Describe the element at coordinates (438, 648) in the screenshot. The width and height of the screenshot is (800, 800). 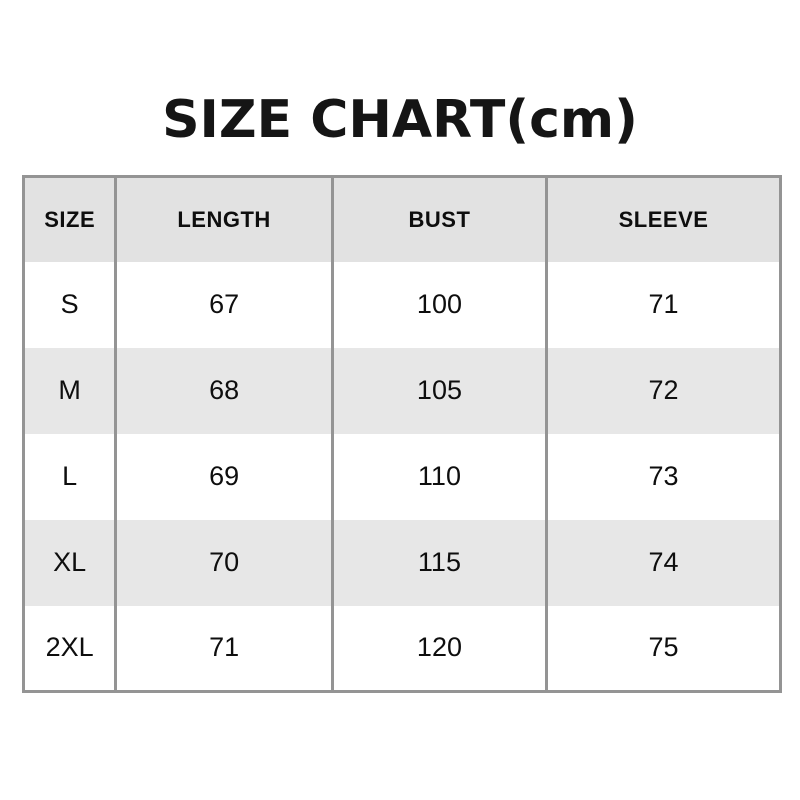
I see `bust-value: 120` at that location.